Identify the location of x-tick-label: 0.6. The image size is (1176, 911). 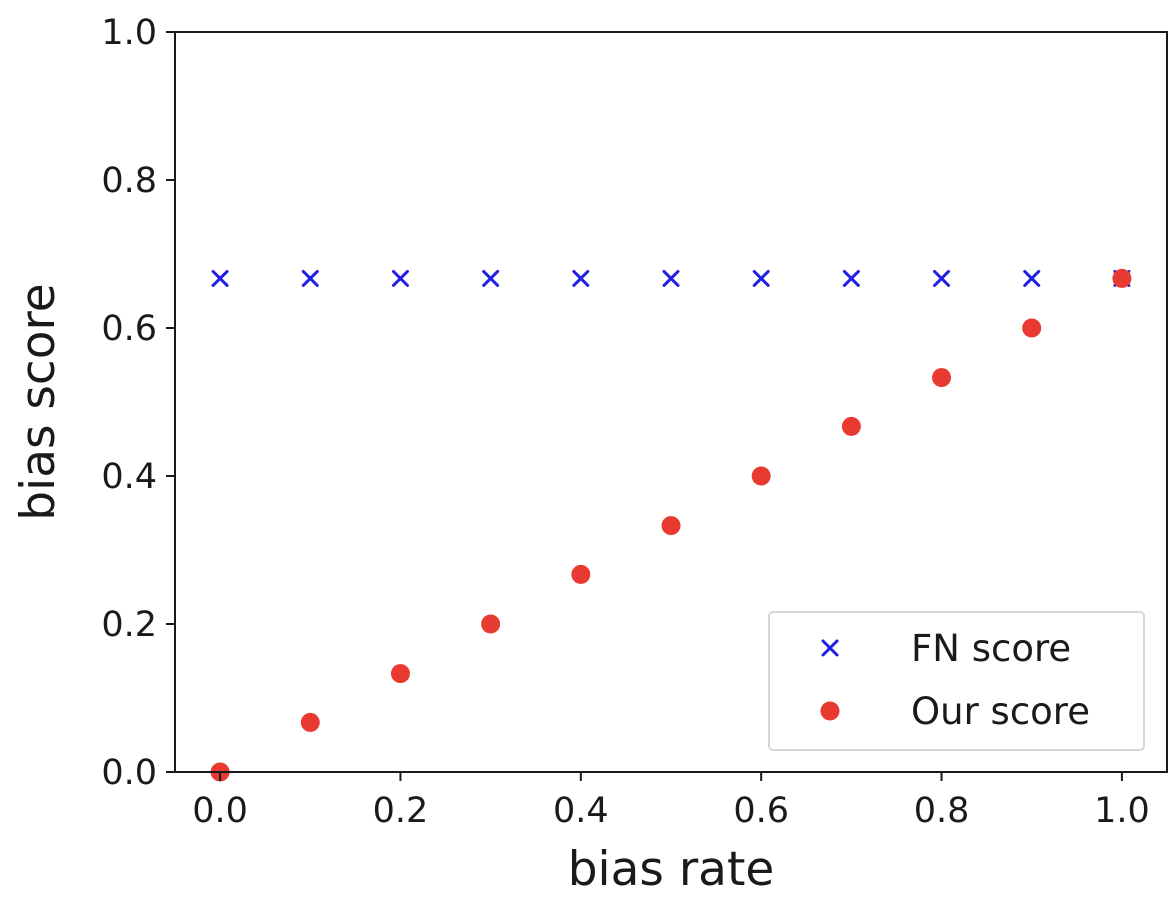
(761, 811).